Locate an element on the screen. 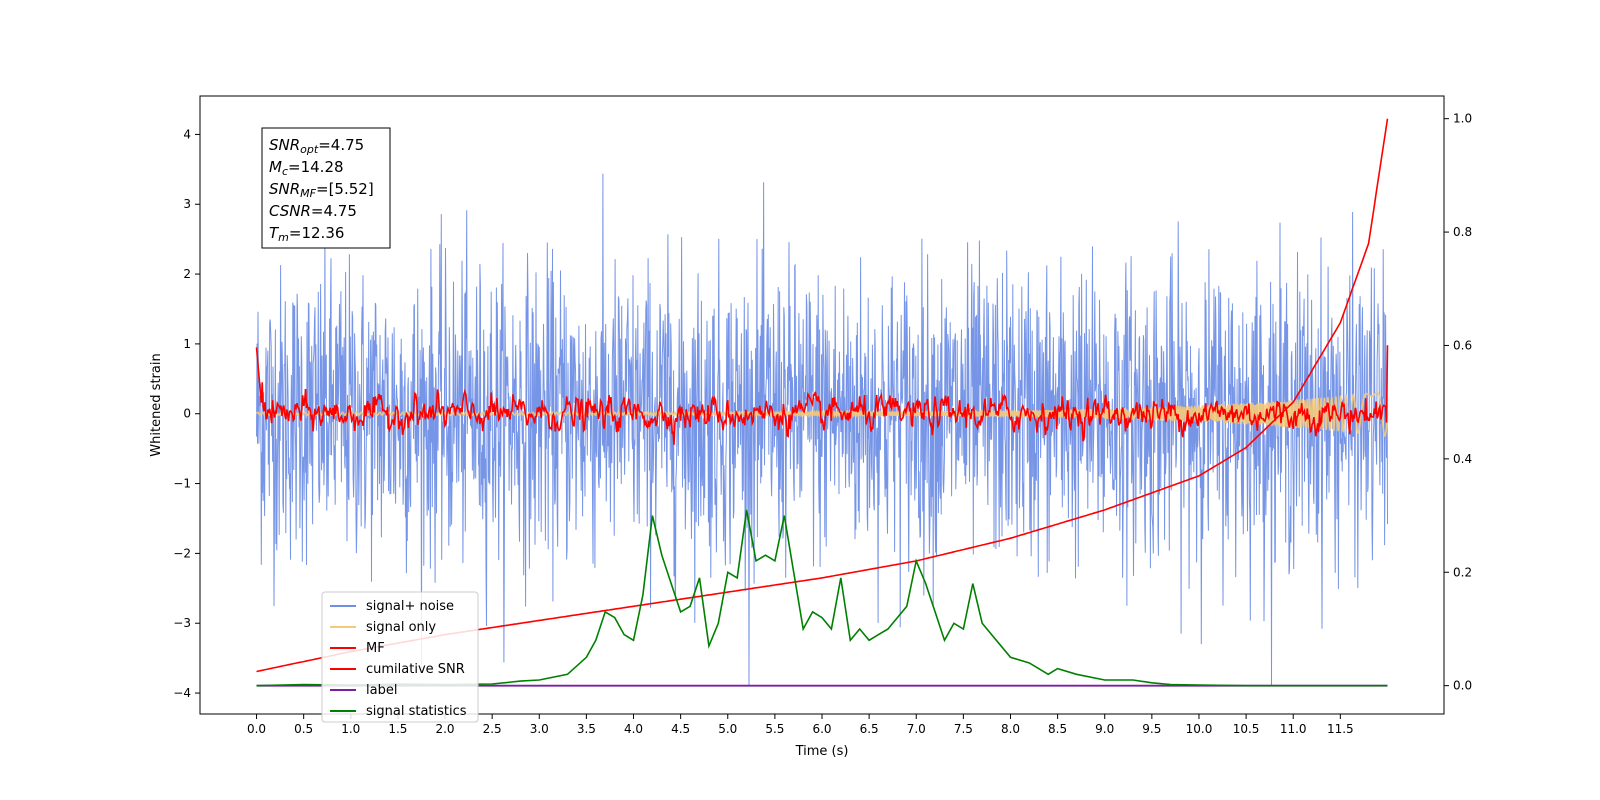  info-line: Tm=12.36 is located at coordinates (306, 234).